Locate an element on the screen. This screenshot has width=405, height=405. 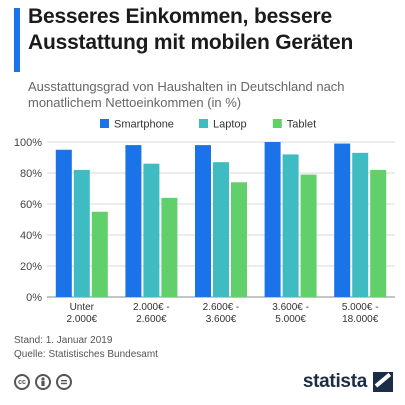
brand-name: statista is located at coordinates (334, 381).